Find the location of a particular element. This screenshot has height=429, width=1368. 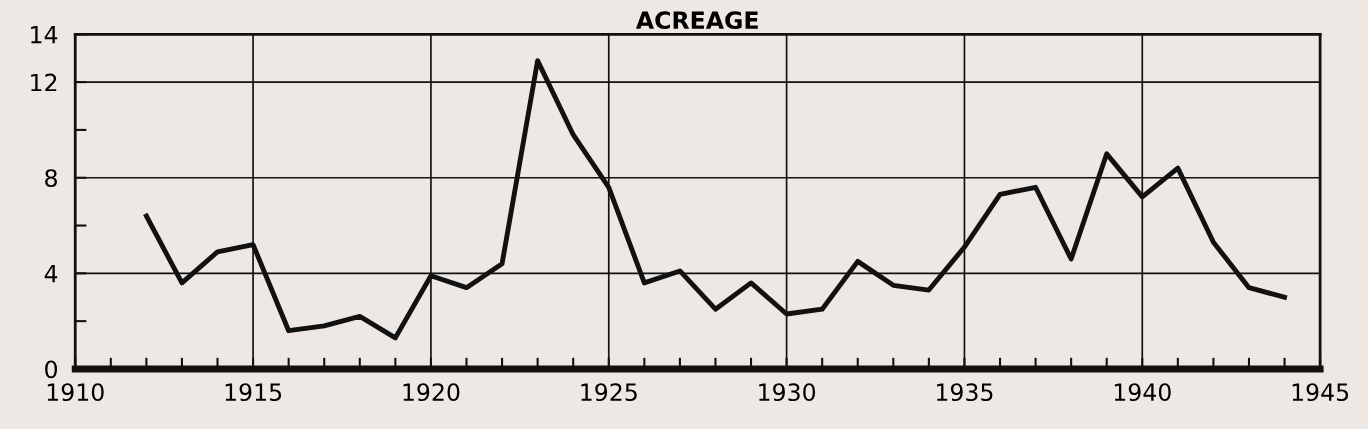

x-tick-label: 1910 is located at coordinates (75, 392).